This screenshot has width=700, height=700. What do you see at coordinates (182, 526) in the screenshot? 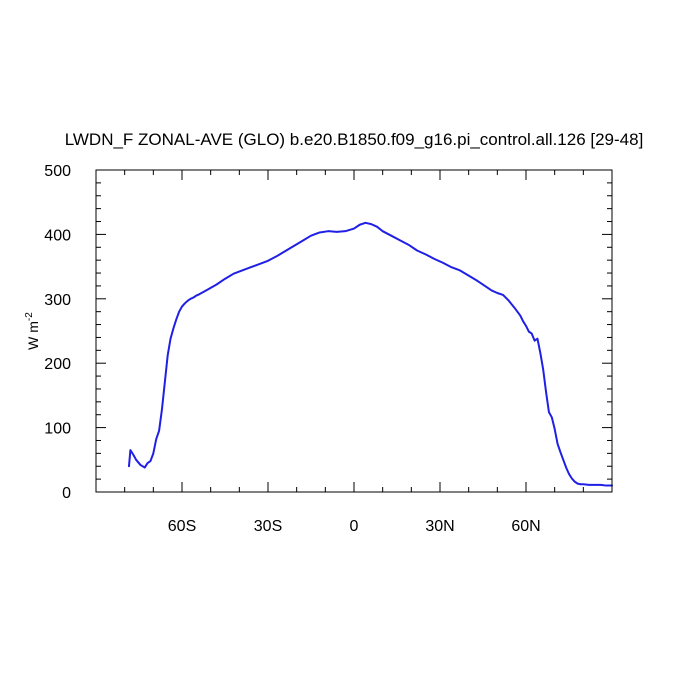
I see `x-tick-label: 60S` at bounding box center [182, 526].